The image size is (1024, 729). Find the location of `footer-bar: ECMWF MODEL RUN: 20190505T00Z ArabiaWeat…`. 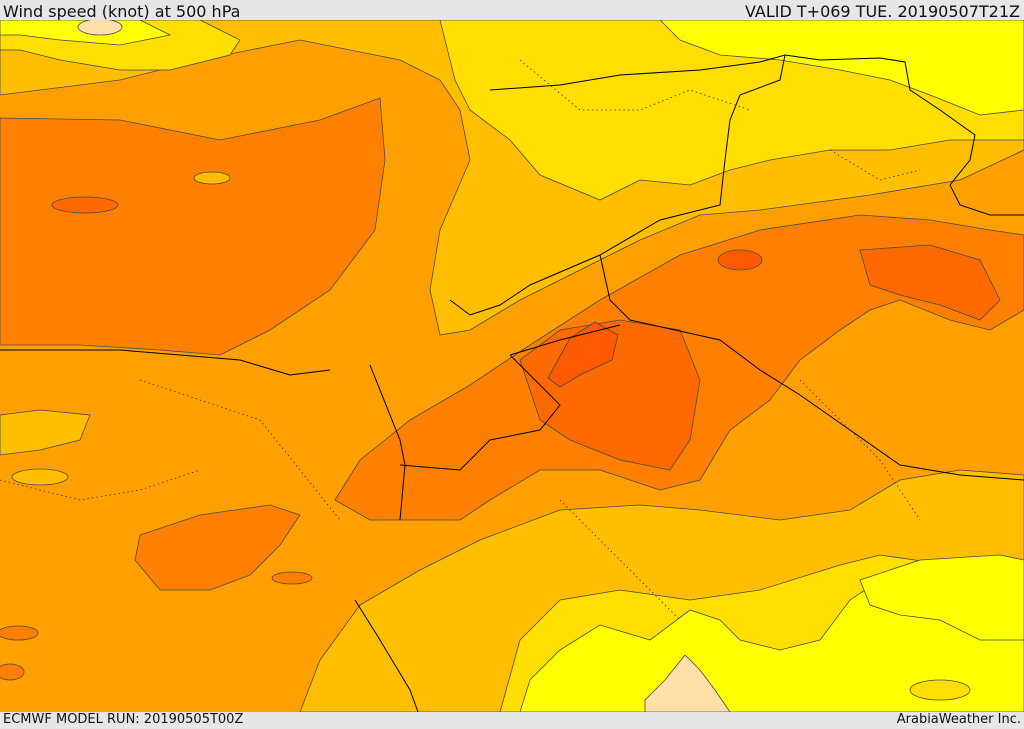

footer-bar: ECMWF MODEL RUN: 20190505T00Z ArabiaWeat… is located at coordinates (512, 720).